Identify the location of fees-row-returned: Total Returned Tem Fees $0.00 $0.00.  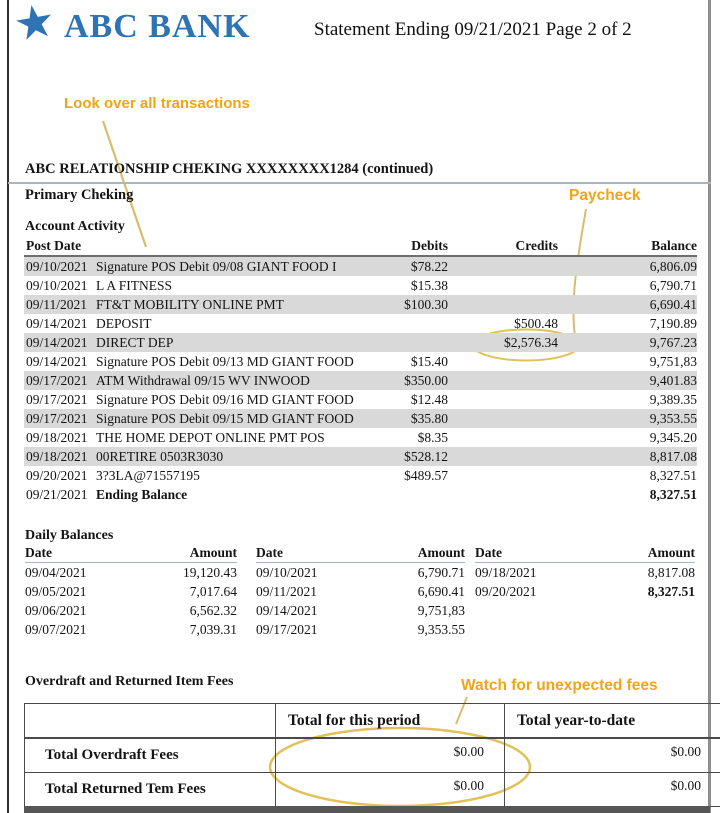
(372, 789).